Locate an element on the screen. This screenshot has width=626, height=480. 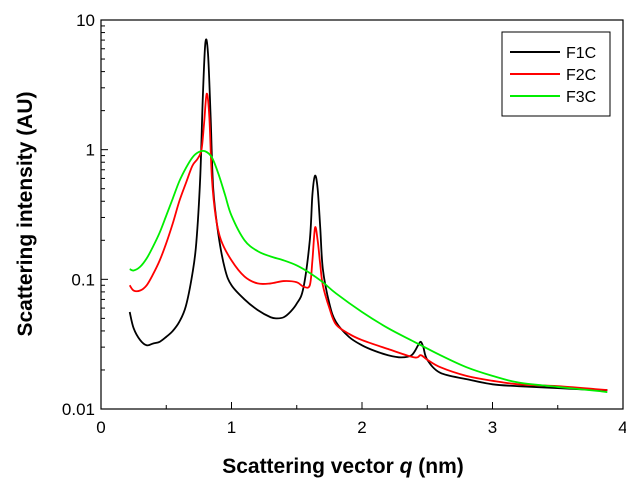
x-axis-title-text: Scattering vector is located at coordinates (308, 466).